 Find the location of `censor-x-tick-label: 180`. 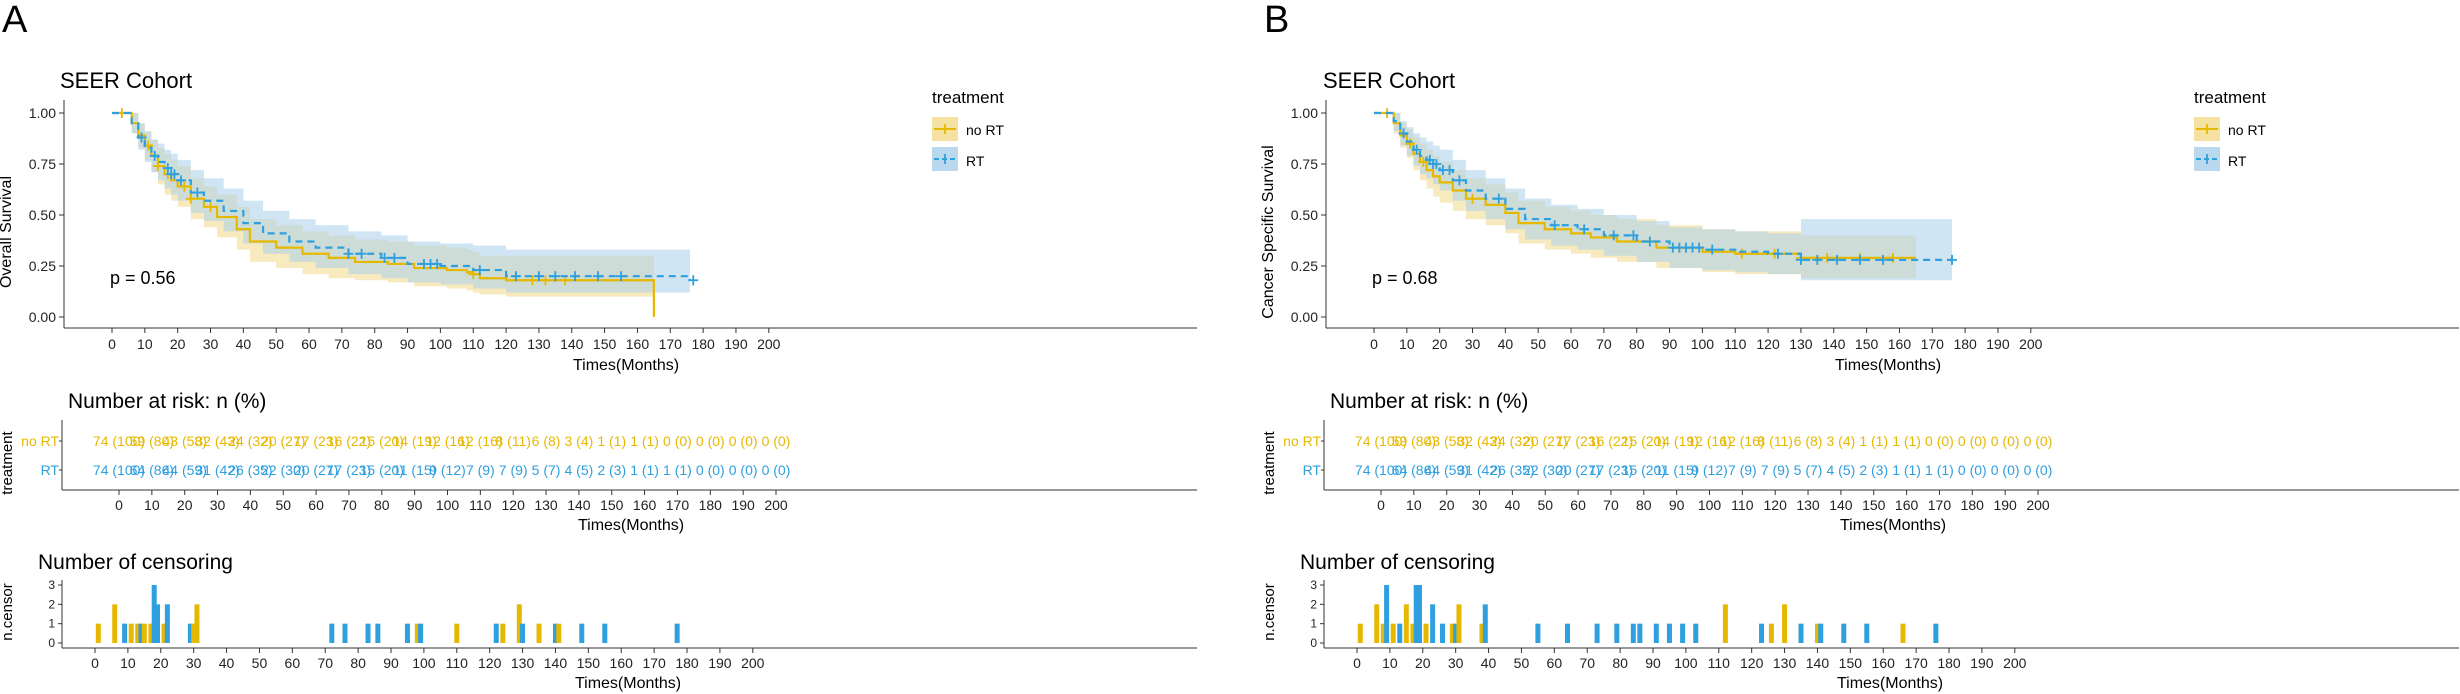

censor-x-tick-label: 180 is located at coordinates (687, 663).